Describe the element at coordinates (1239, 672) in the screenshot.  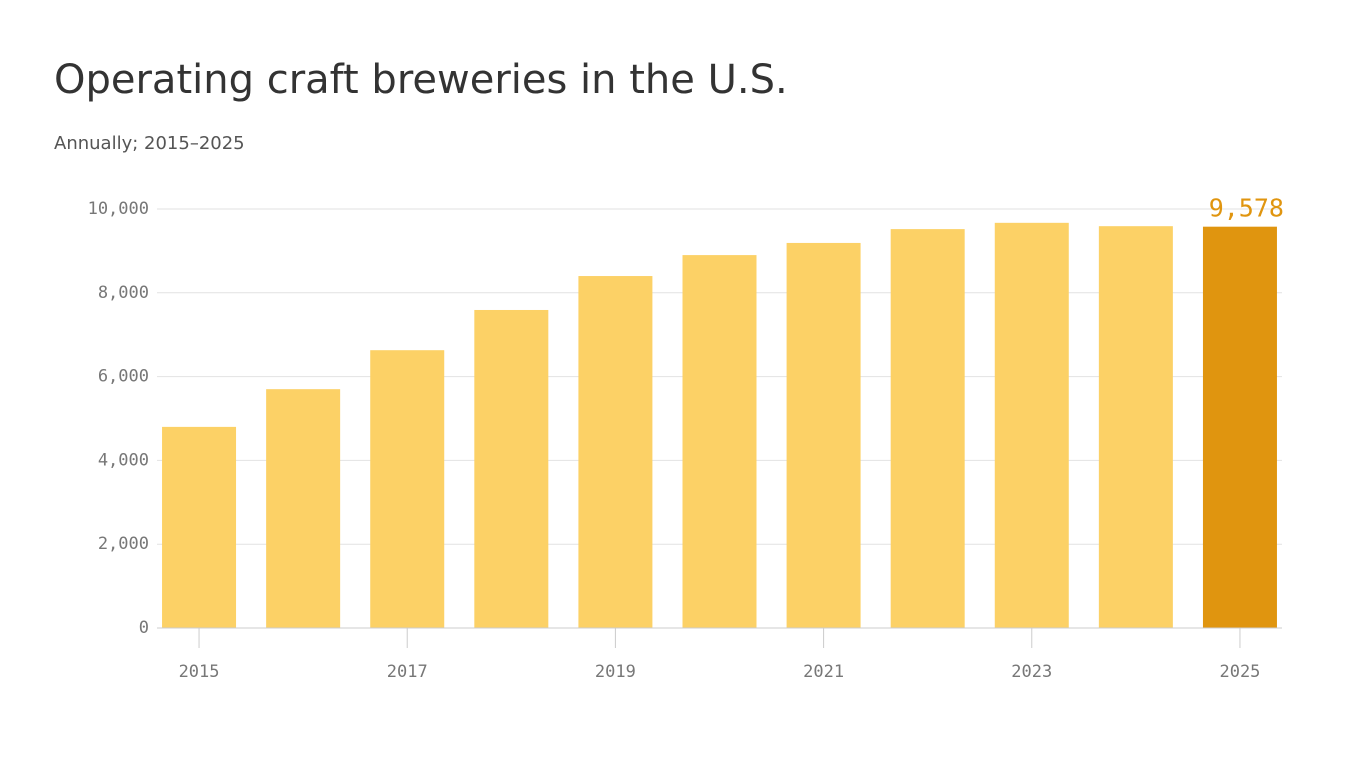
I see `x-tick-label: 2025` at that location.